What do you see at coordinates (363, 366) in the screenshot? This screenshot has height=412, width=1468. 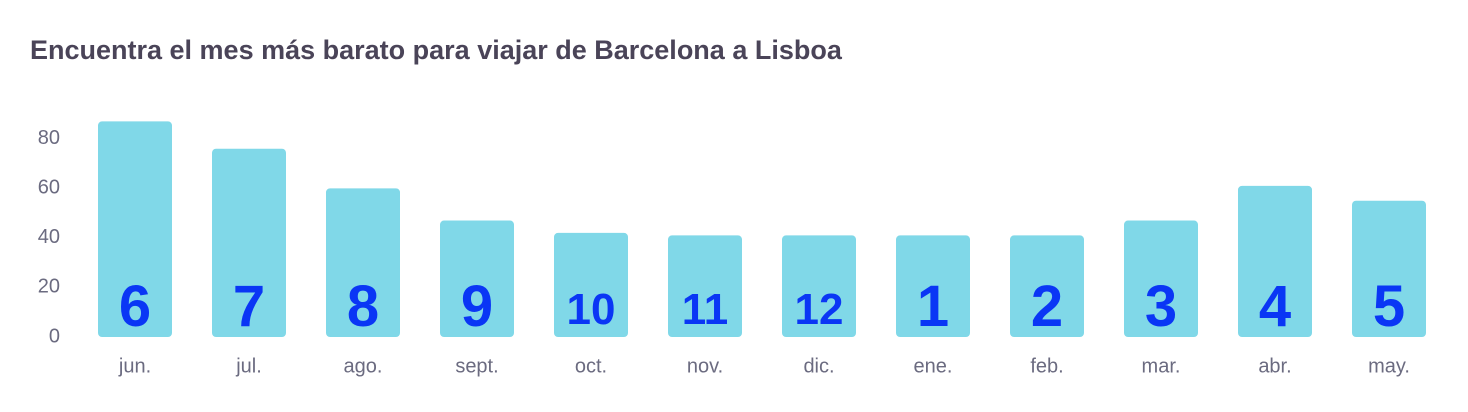 I see `x-tick-label: ago.` at bounding box center [363, 366].